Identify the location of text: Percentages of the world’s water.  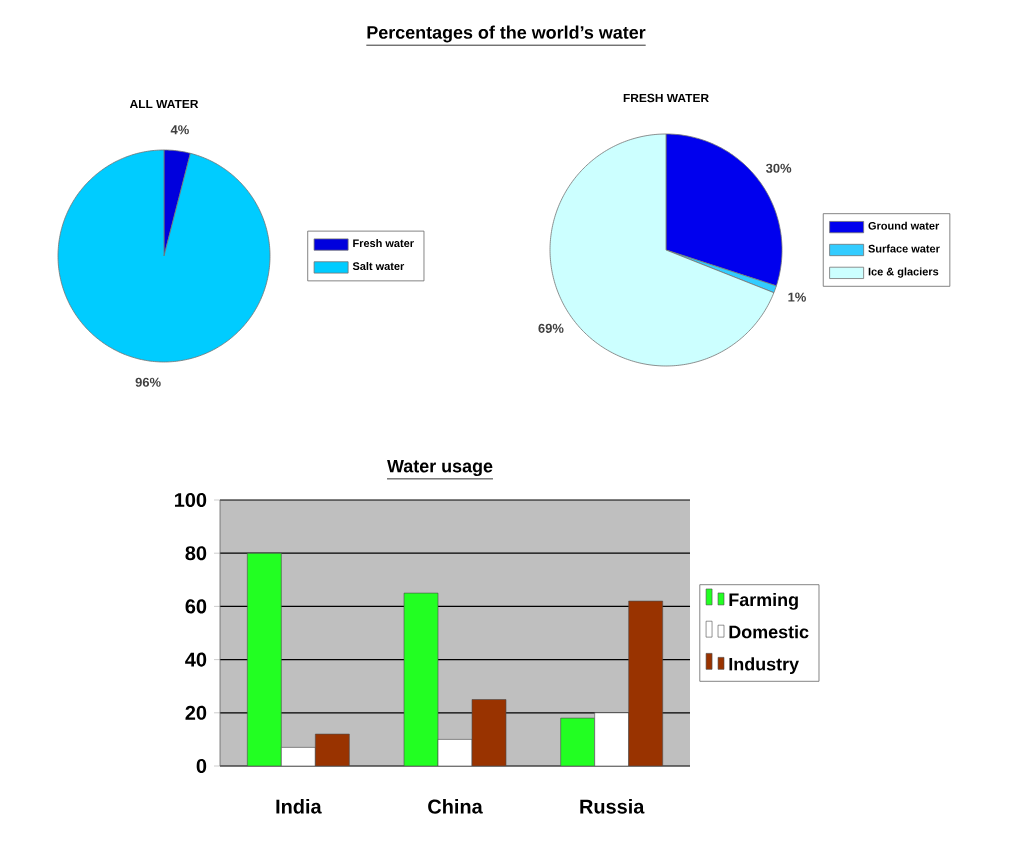
(506, 34).